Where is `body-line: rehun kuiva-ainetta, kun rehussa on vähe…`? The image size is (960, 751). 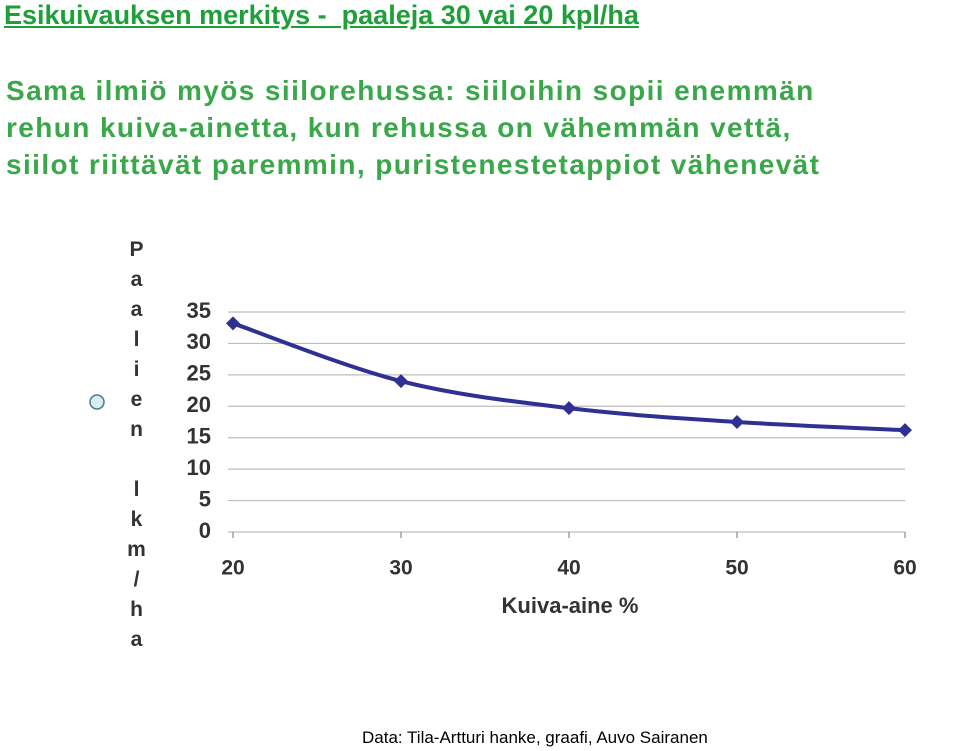
body-line: rehun kuiva-ainetta, kun rehussa on vähe… is located at coordinates (399, 127).